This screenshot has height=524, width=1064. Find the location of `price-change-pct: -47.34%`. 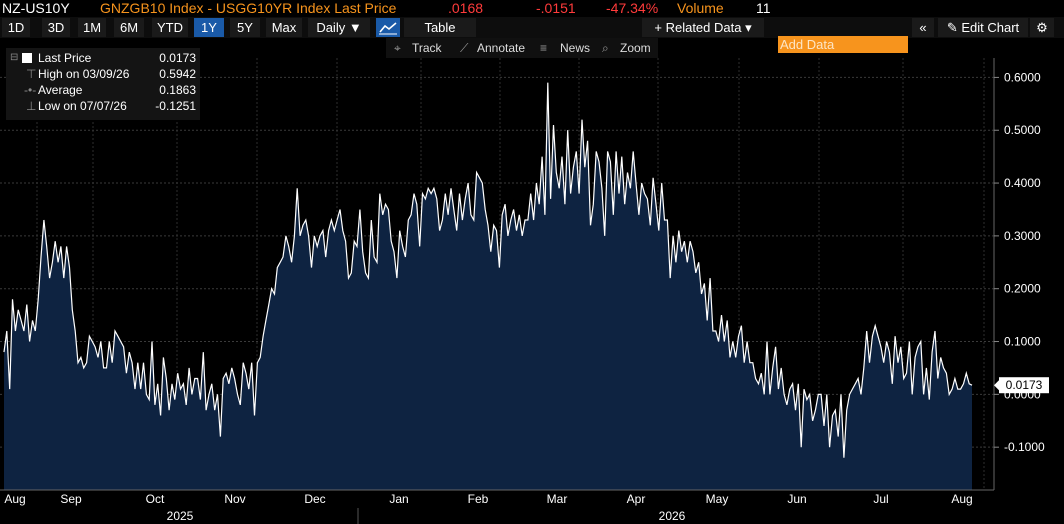

price-change-pct: -47.34% is located at coordinates (632, 8).